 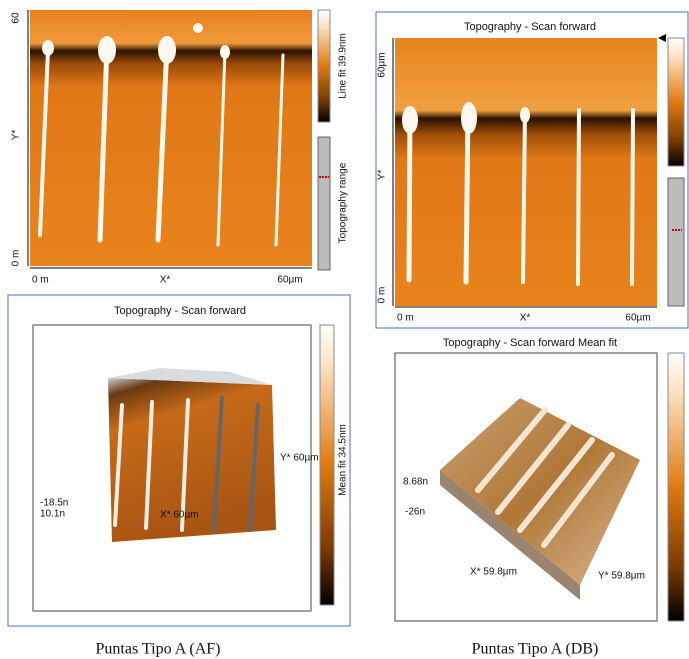 I want to click on colorbar-label: Line fit 39.9nm, so click(x=343, y=66).